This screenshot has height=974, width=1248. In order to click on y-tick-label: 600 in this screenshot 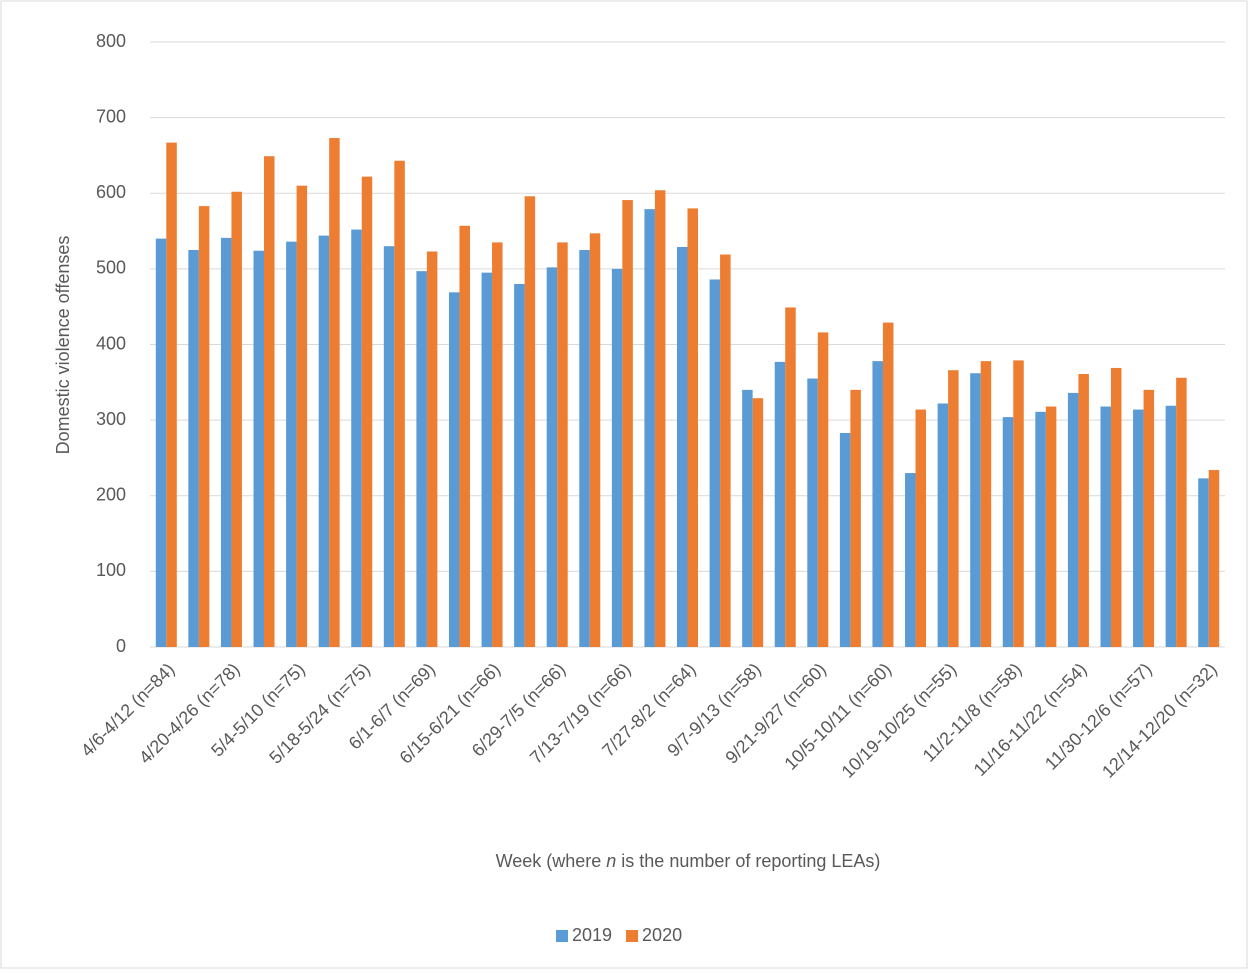, I will do `click(111, 192)`.